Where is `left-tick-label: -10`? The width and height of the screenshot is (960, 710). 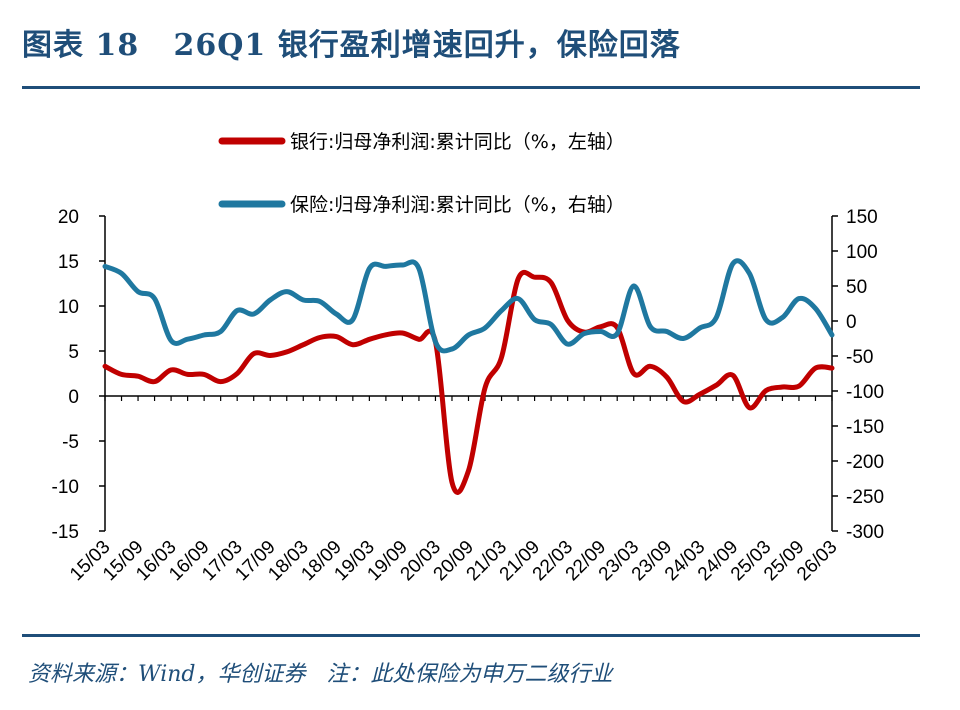 left-tick-label: -10 is located at coordinates (65, 487).